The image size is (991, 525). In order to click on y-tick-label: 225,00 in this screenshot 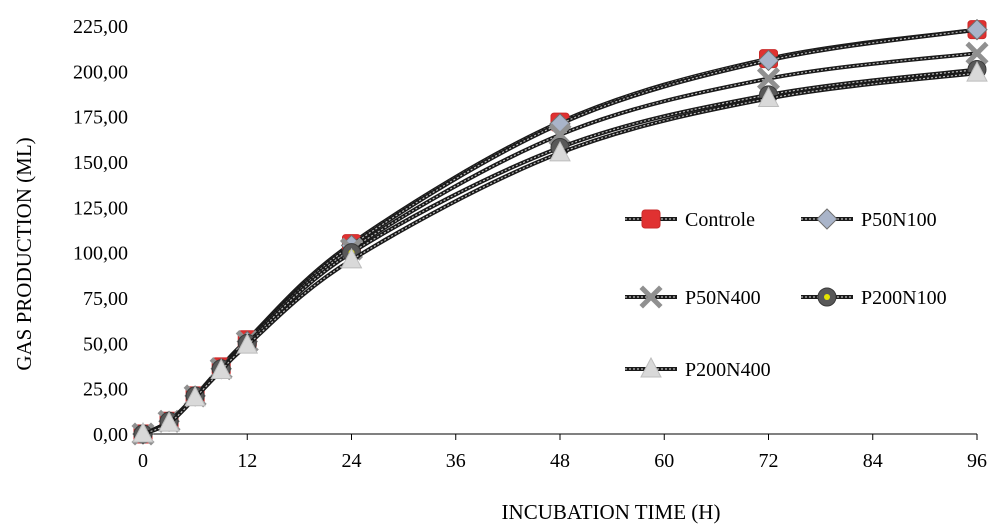, I will do `click(100, 27)`.